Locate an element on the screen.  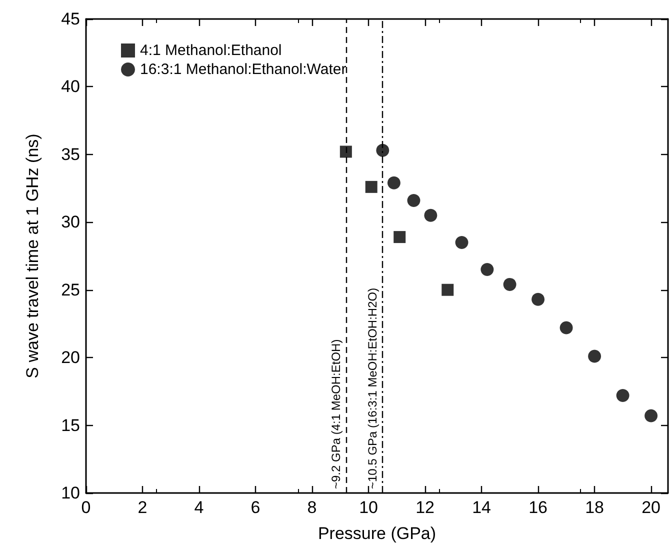
y-tick-label: 35 is located at coordinates (70, 154).